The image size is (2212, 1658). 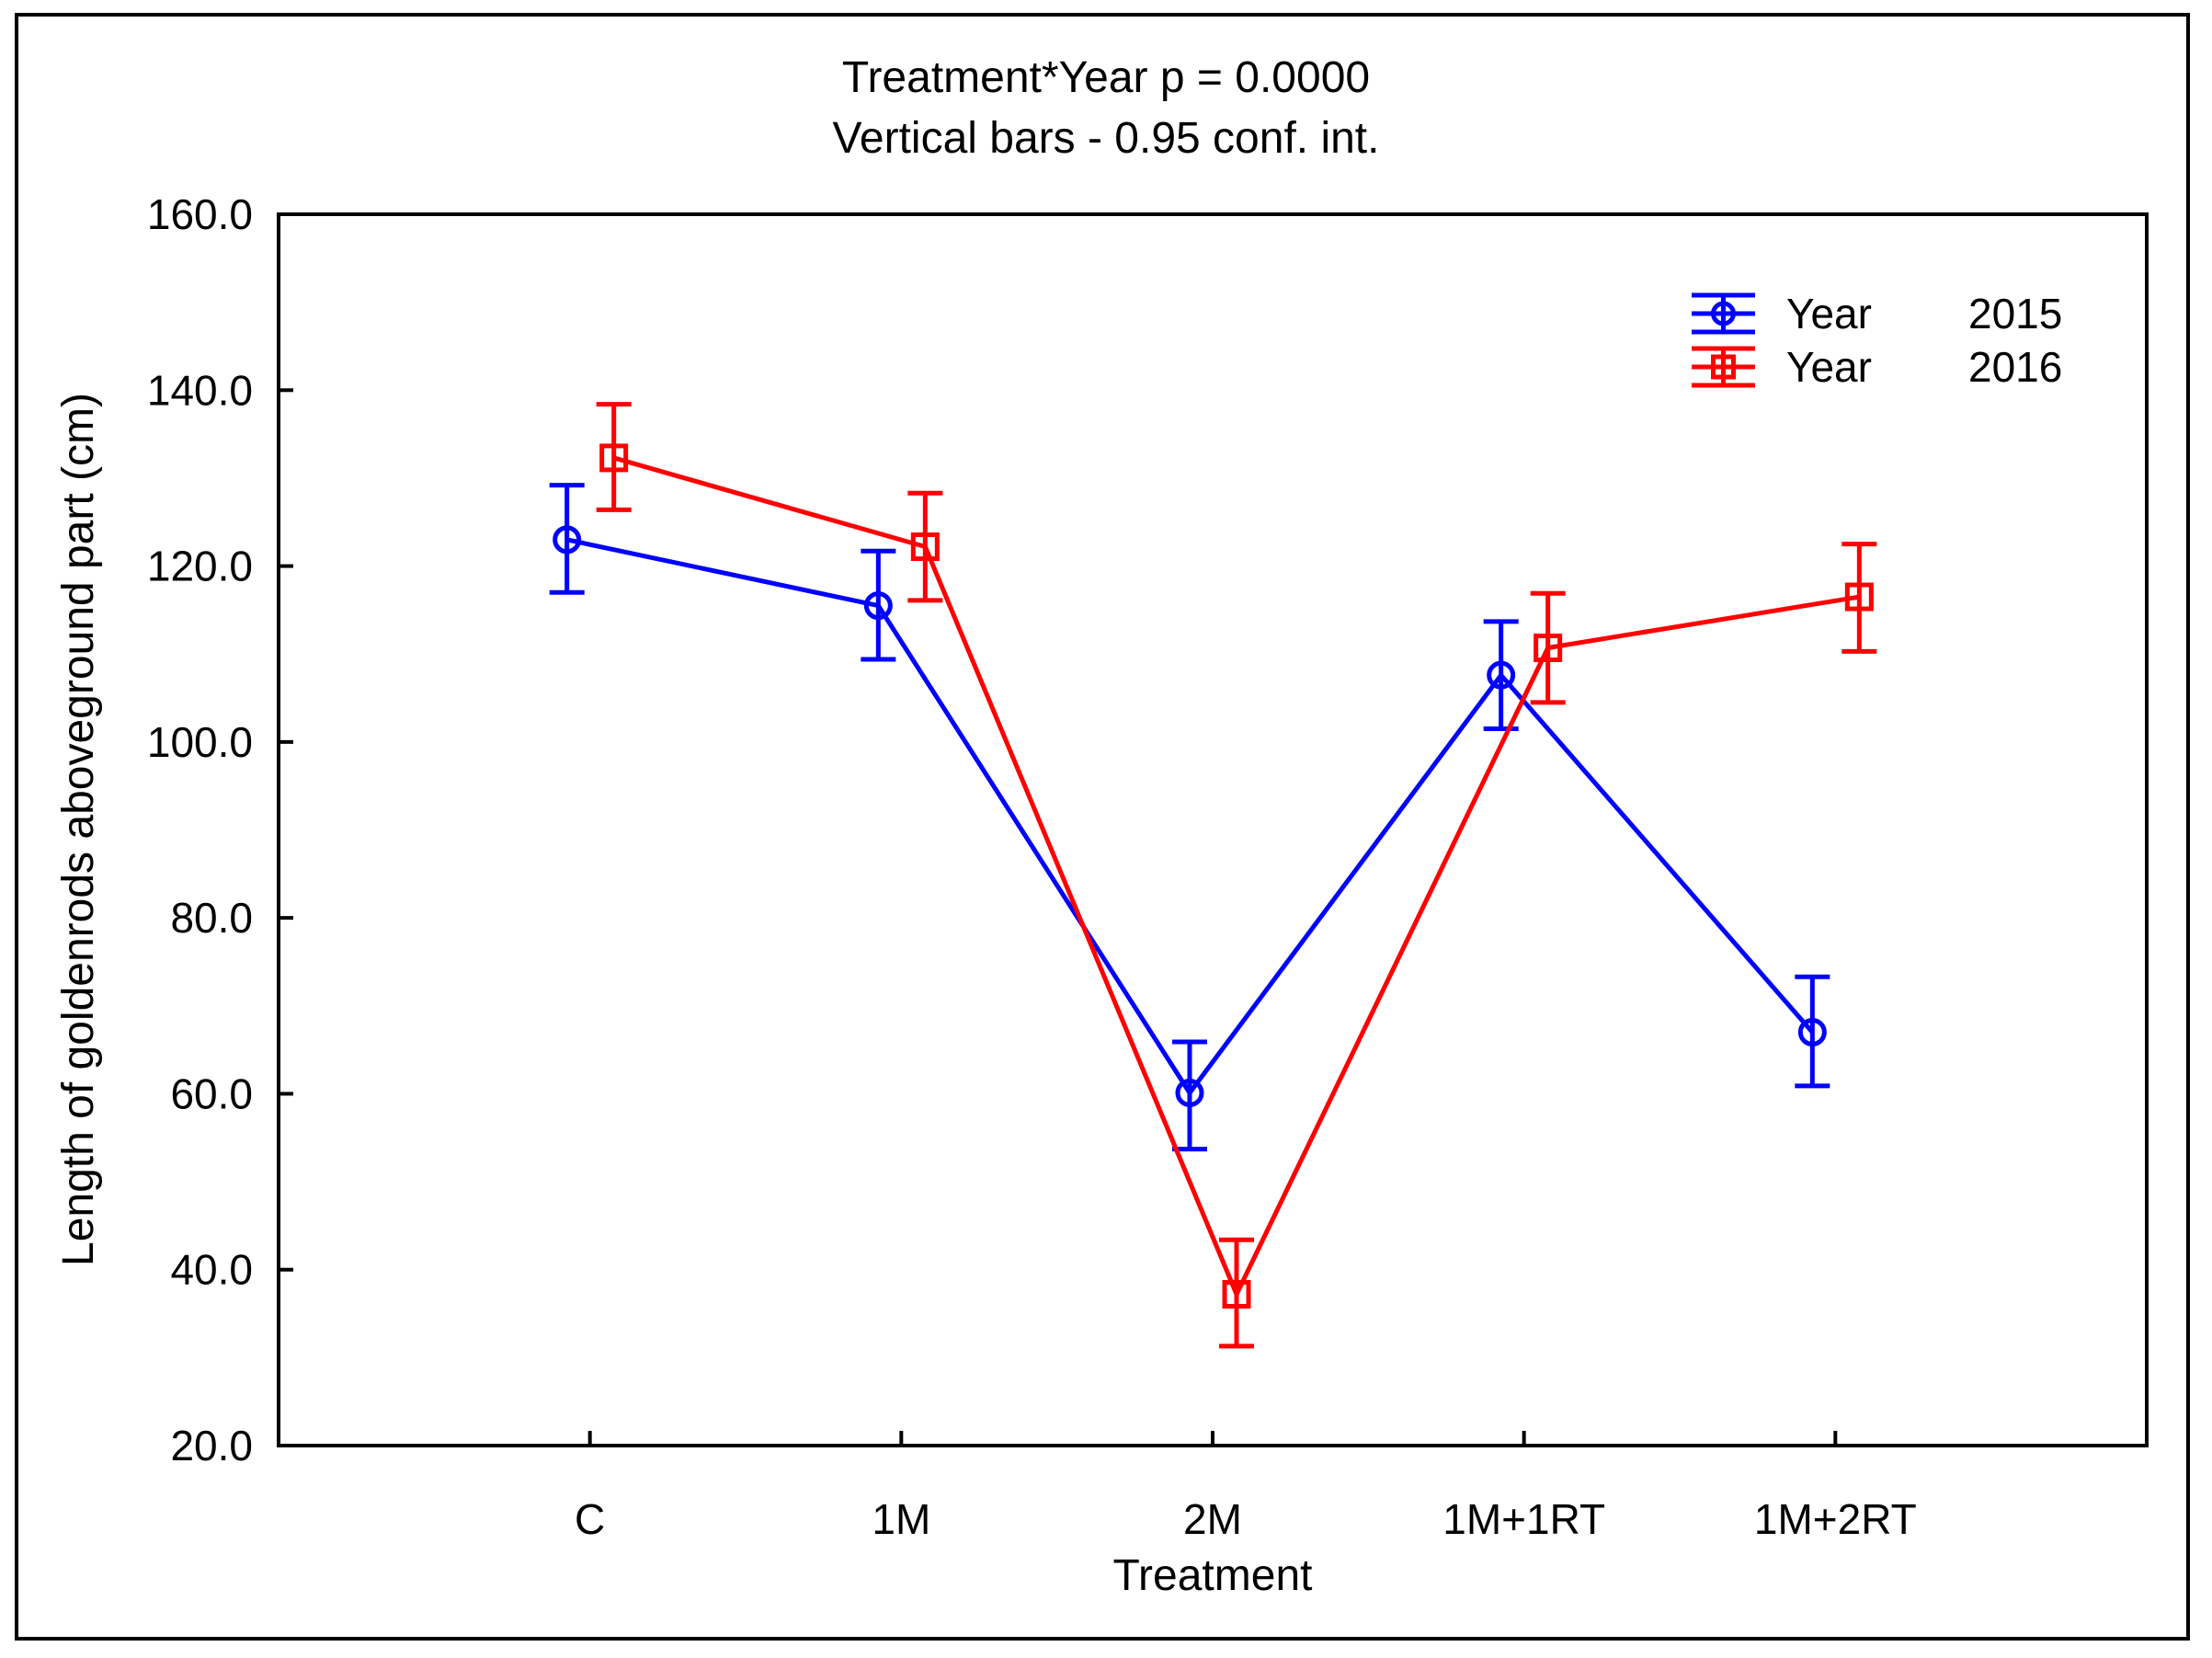 What do you see at coordinates (1212, 1519) in the screenshot?
I see `x-tick-label: 2M` at bounding box center [1212, 1519].